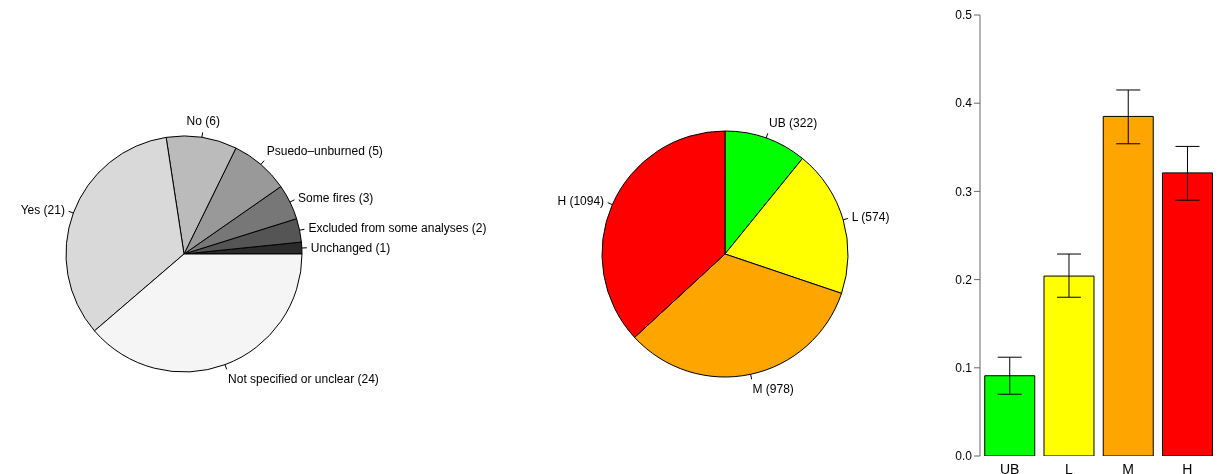 Image resolution: width=1219 pixels, height=474 pixels. I want to click on x-tick-label: M, so click(1128, 467).